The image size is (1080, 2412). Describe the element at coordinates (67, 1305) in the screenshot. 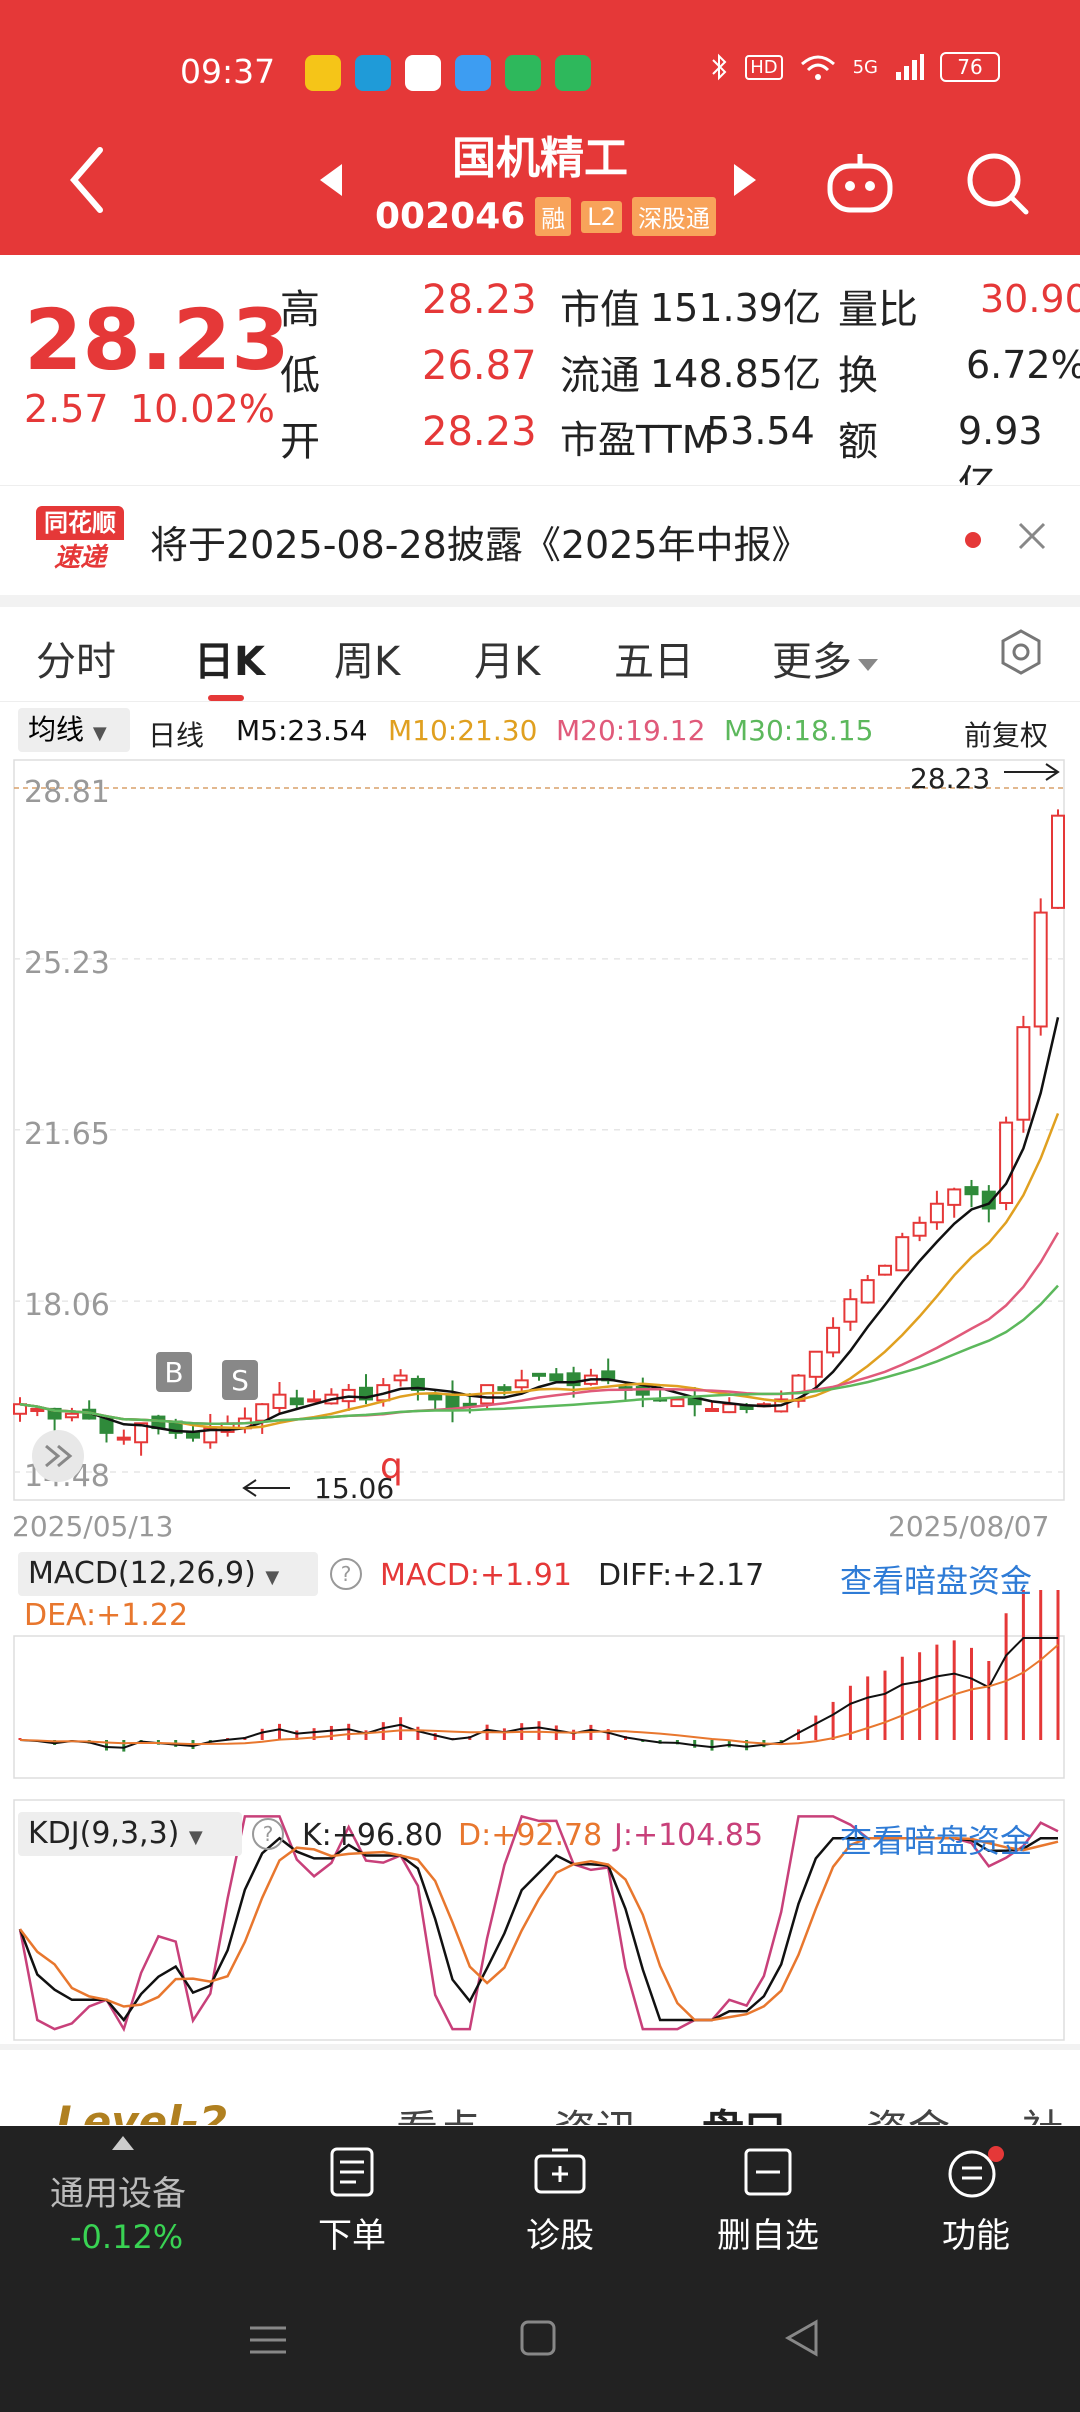

I see `y-tick-label: 18.06` at that location.